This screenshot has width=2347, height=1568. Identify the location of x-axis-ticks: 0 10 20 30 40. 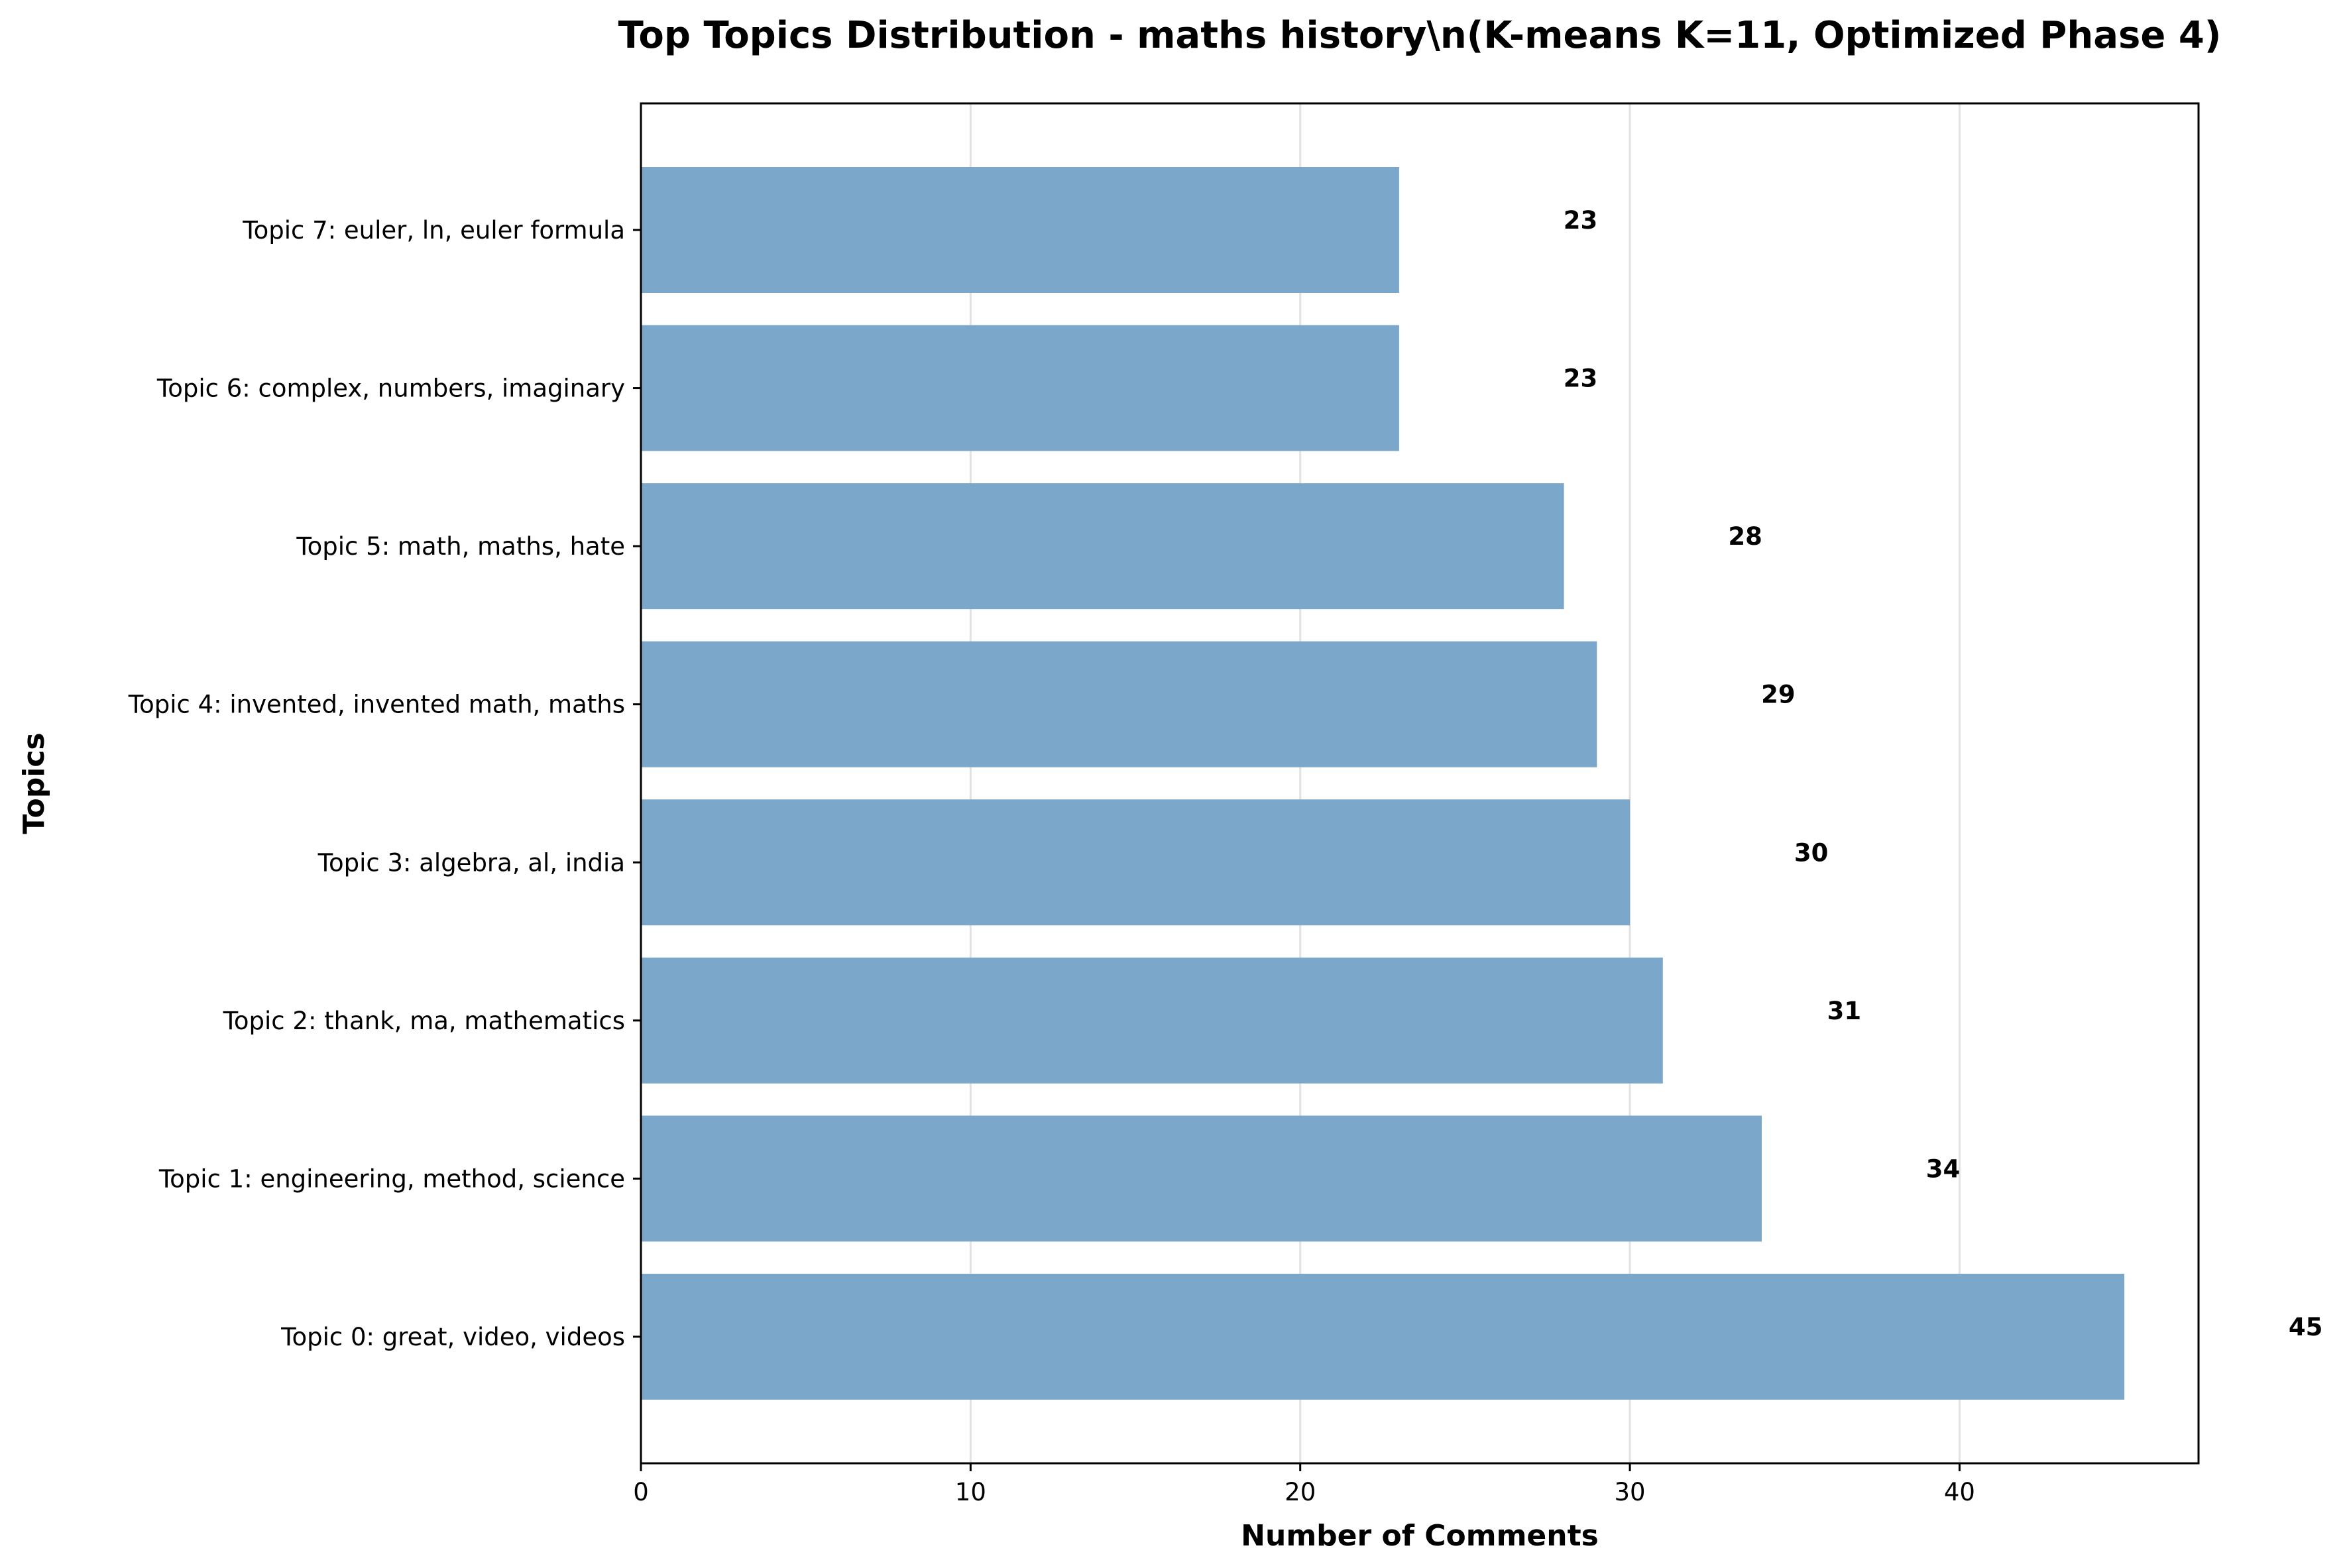
(1304, 1484).